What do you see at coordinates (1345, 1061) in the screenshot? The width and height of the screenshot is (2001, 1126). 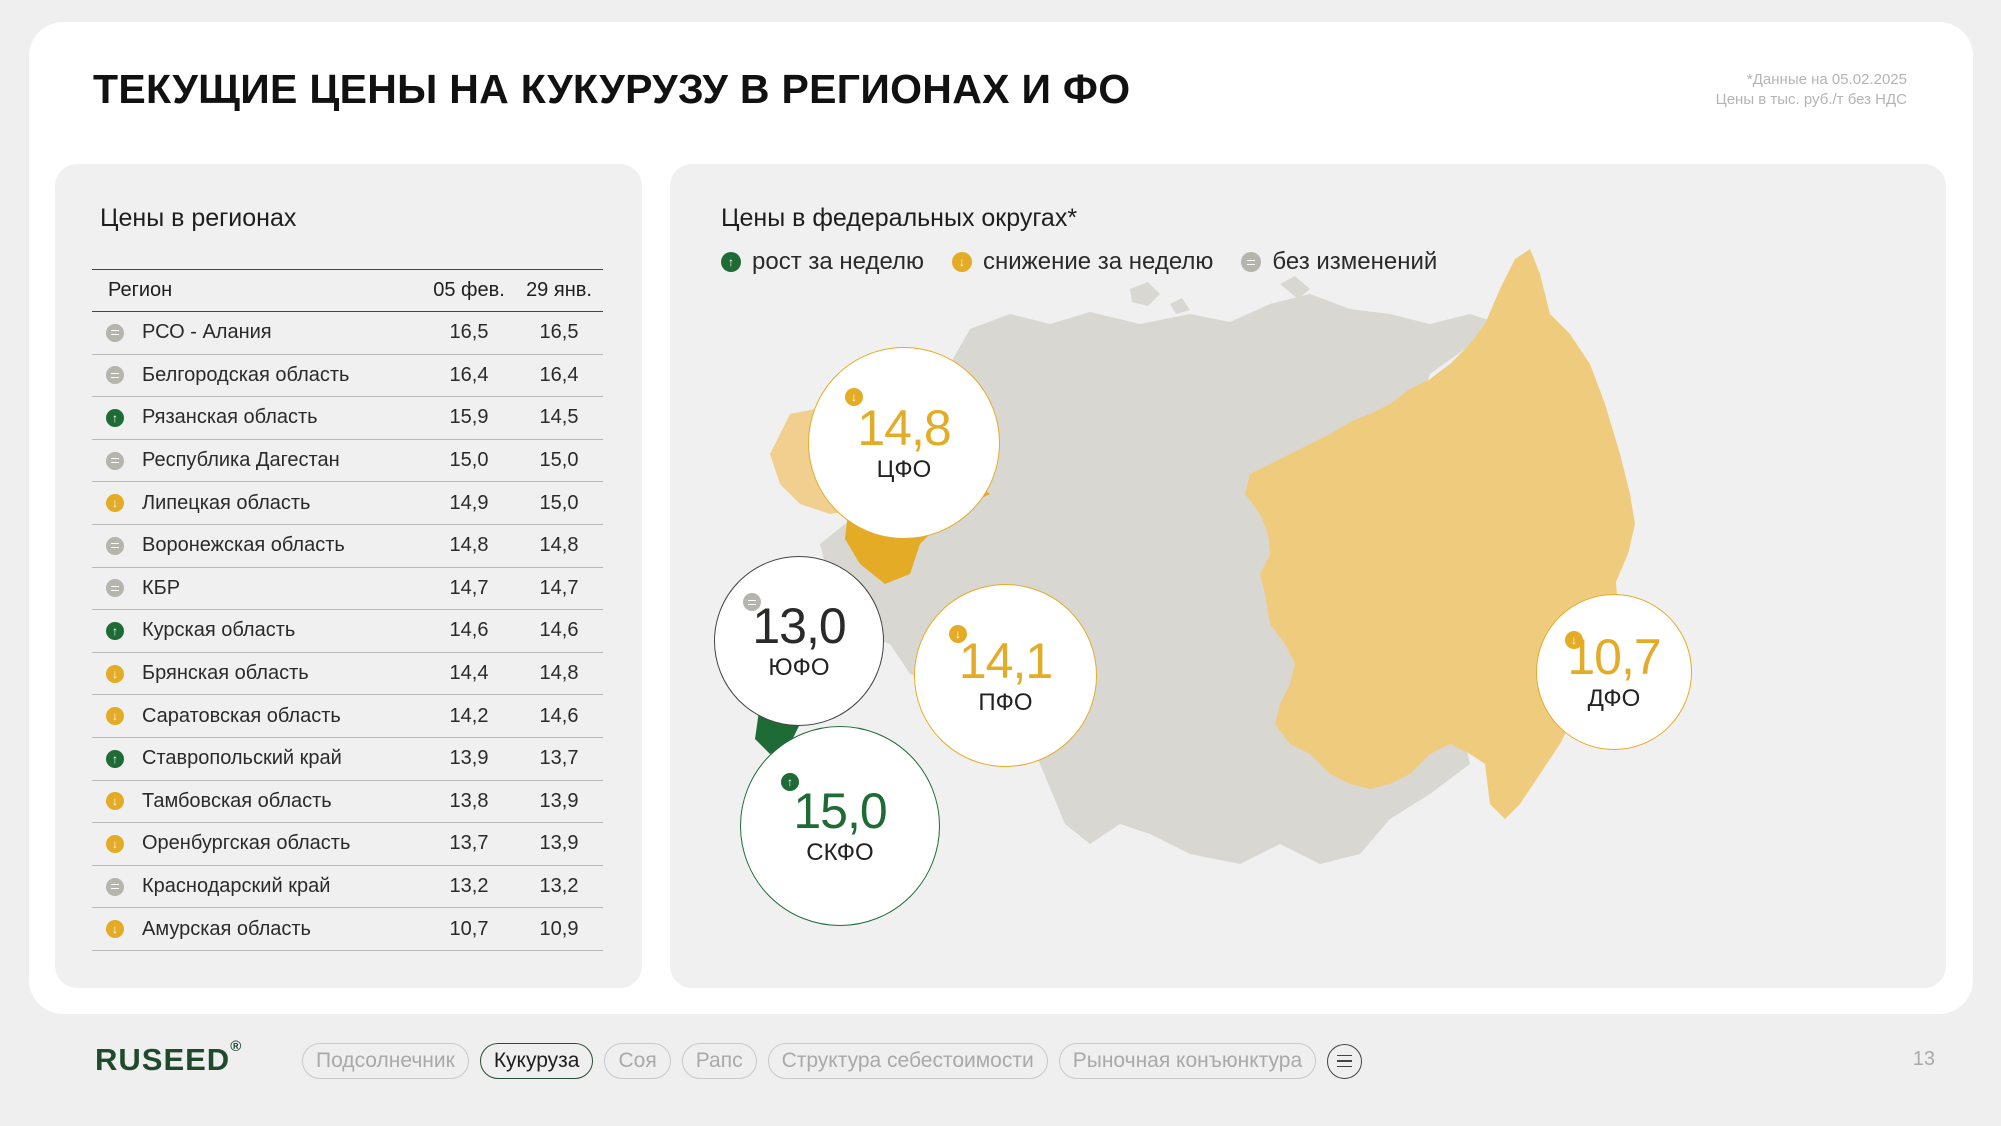 I see `menu-icon` at bounding box center [1345, 1061].